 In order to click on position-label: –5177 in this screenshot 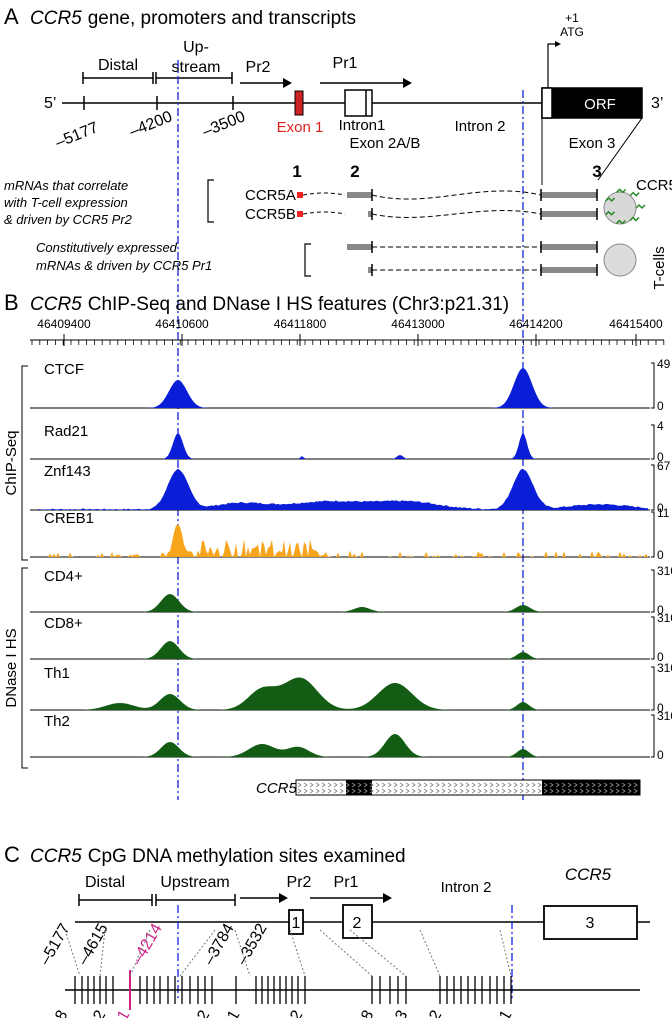, I will do `click(55, 944)`.